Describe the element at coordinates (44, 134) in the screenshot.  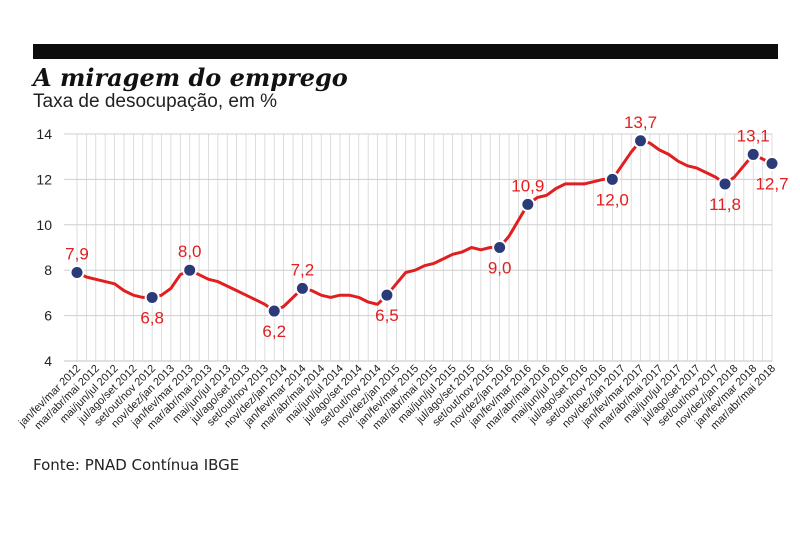
I see `y-tick-label: 14` at that location.